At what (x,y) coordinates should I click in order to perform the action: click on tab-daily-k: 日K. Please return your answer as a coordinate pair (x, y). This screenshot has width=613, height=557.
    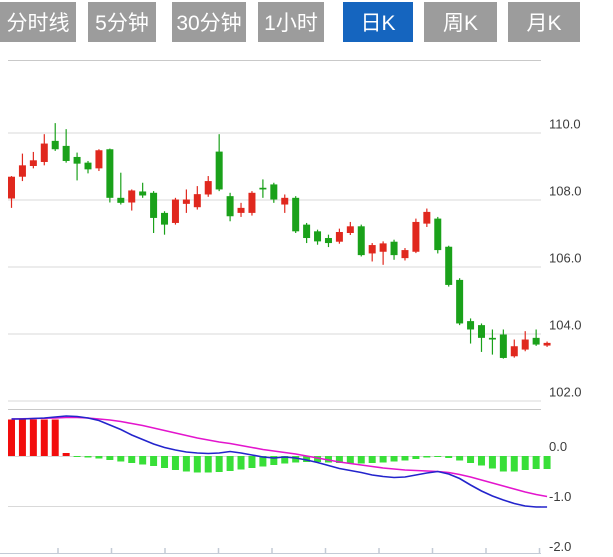
    Looking at the image, I should click on (378, 22).